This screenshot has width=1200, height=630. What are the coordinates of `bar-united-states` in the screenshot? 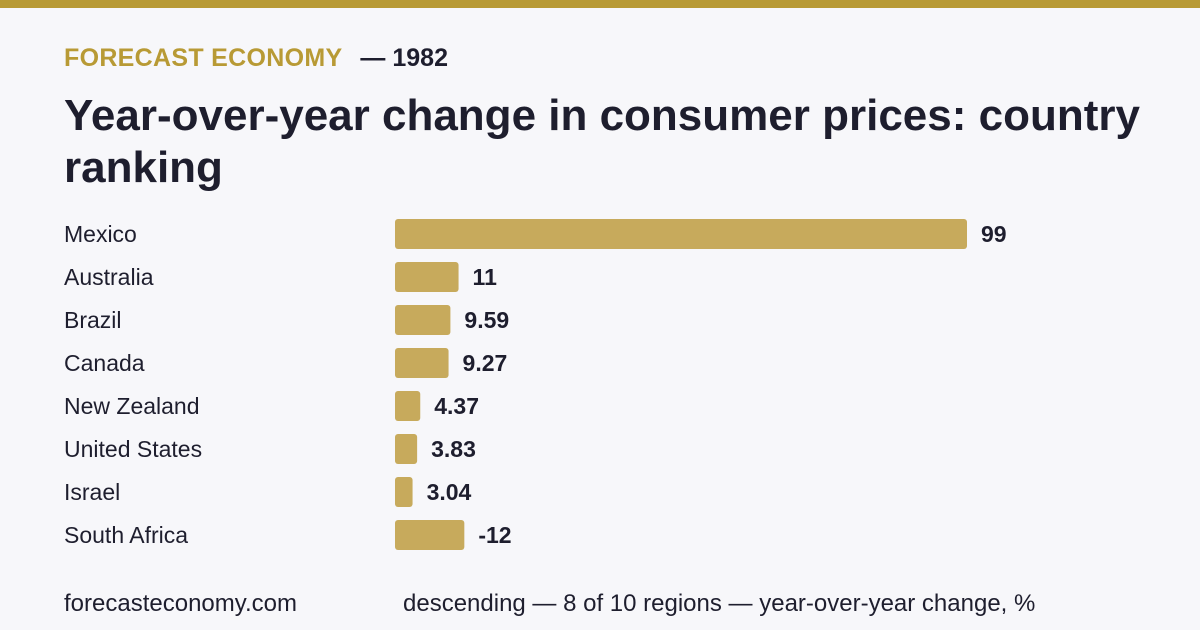 It's located at (406, 449).